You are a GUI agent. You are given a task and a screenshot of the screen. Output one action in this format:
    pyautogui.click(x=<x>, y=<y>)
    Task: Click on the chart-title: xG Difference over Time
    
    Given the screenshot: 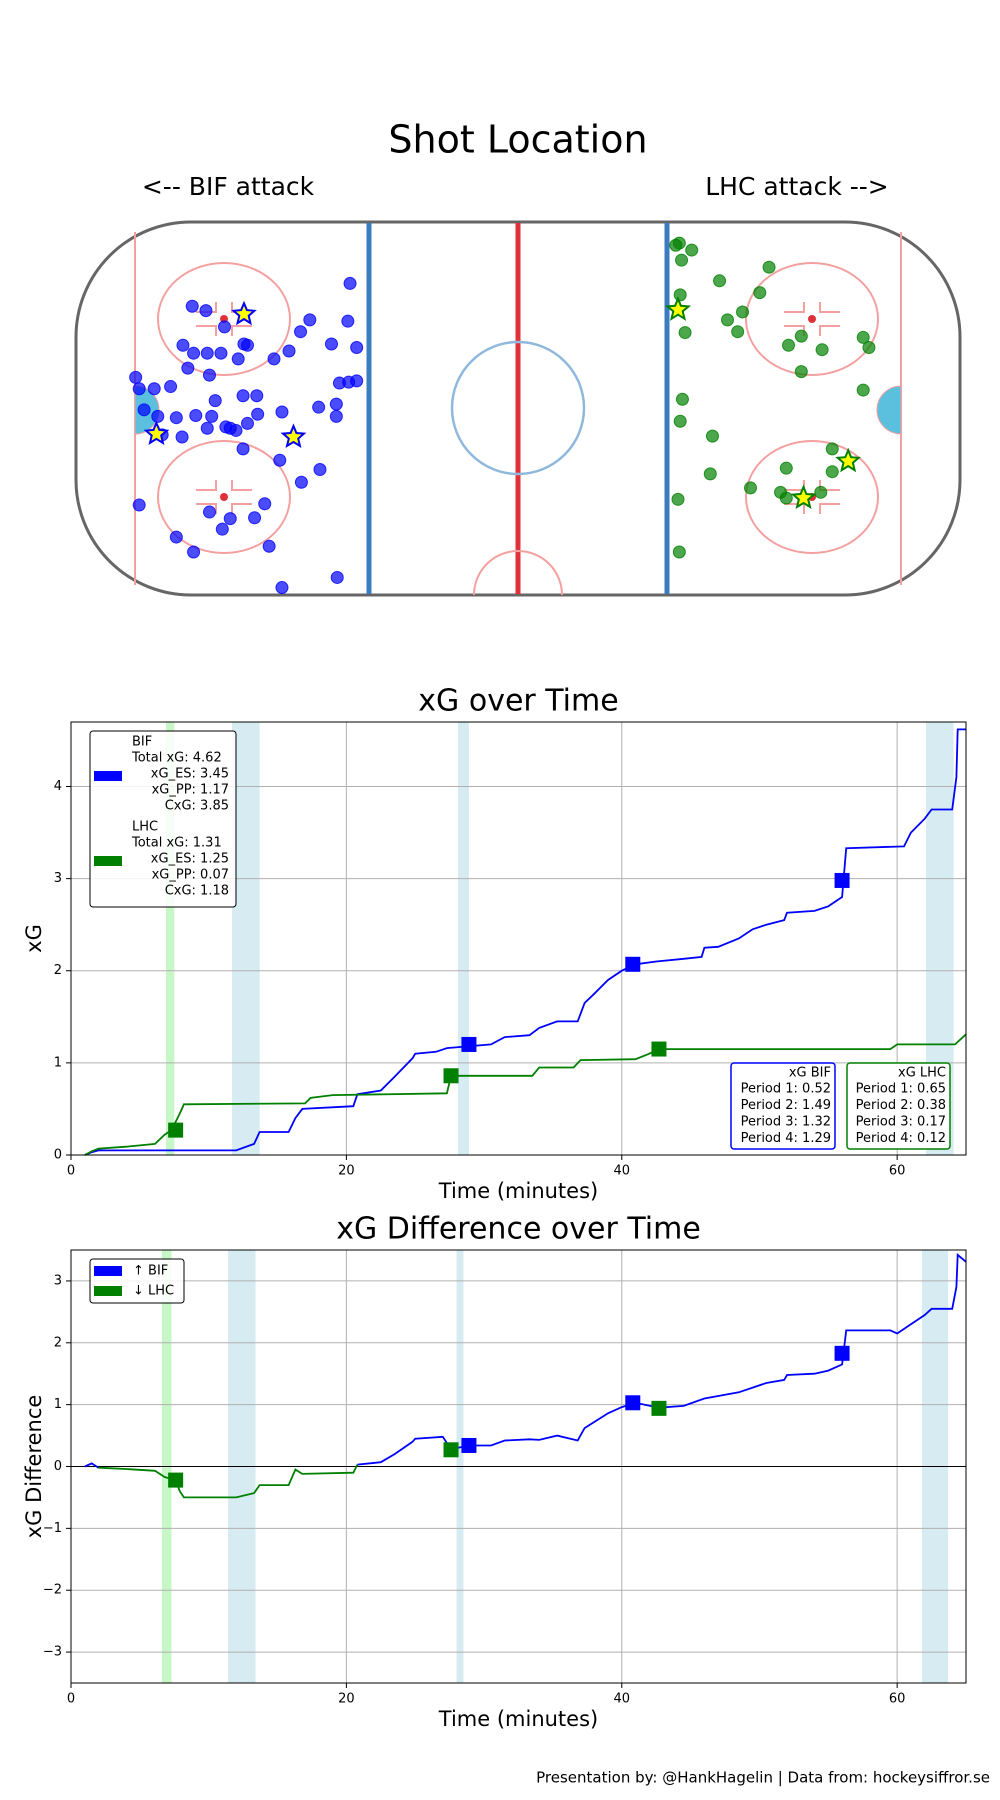 What is the action you would take?
    pyautogui.click(x=518, y=1229)
    